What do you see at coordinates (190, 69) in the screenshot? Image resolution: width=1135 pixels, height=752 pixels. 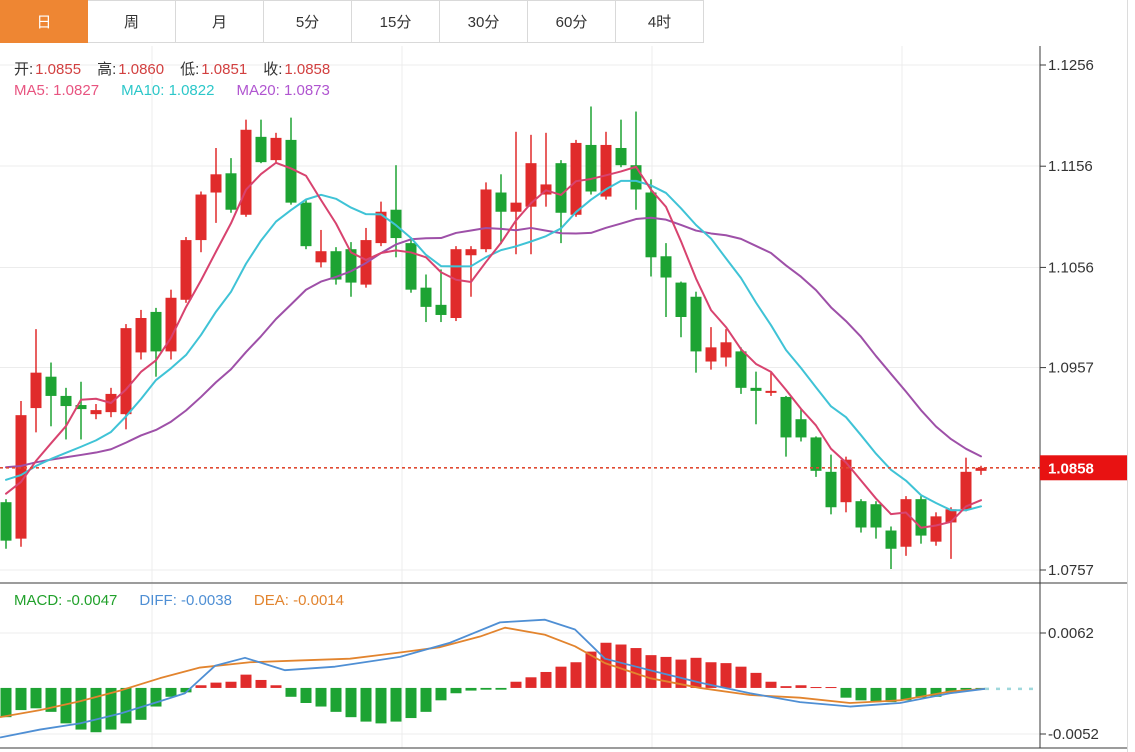 I see `low-label: 低:` at bounding box center [190, 69].